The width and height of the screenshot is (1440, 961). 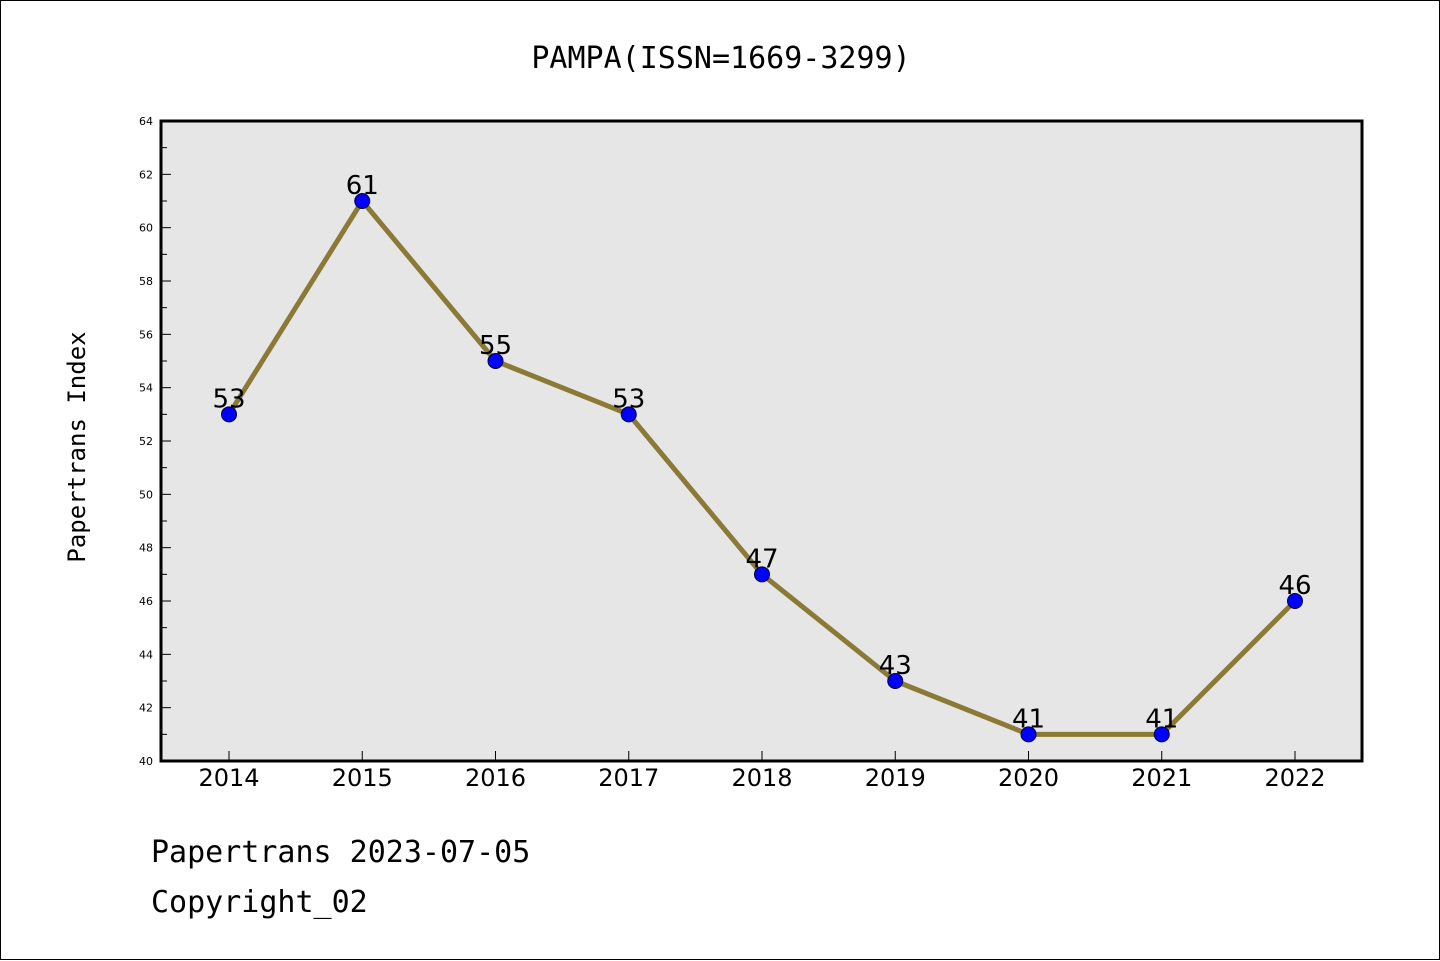 What do you see at coordinates (495, 778) in the screenshot?
I see `x-tick-label: 2016` at bounding box center [495, 778].